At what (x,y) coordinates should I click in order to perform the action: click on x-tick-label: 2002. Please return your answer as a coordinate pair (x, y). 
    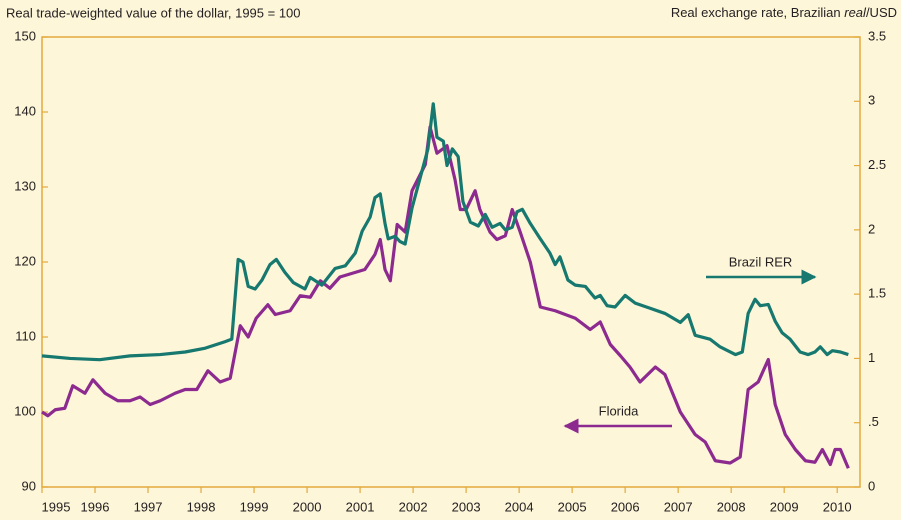
    Looking at the image, I should click on (413, 506).